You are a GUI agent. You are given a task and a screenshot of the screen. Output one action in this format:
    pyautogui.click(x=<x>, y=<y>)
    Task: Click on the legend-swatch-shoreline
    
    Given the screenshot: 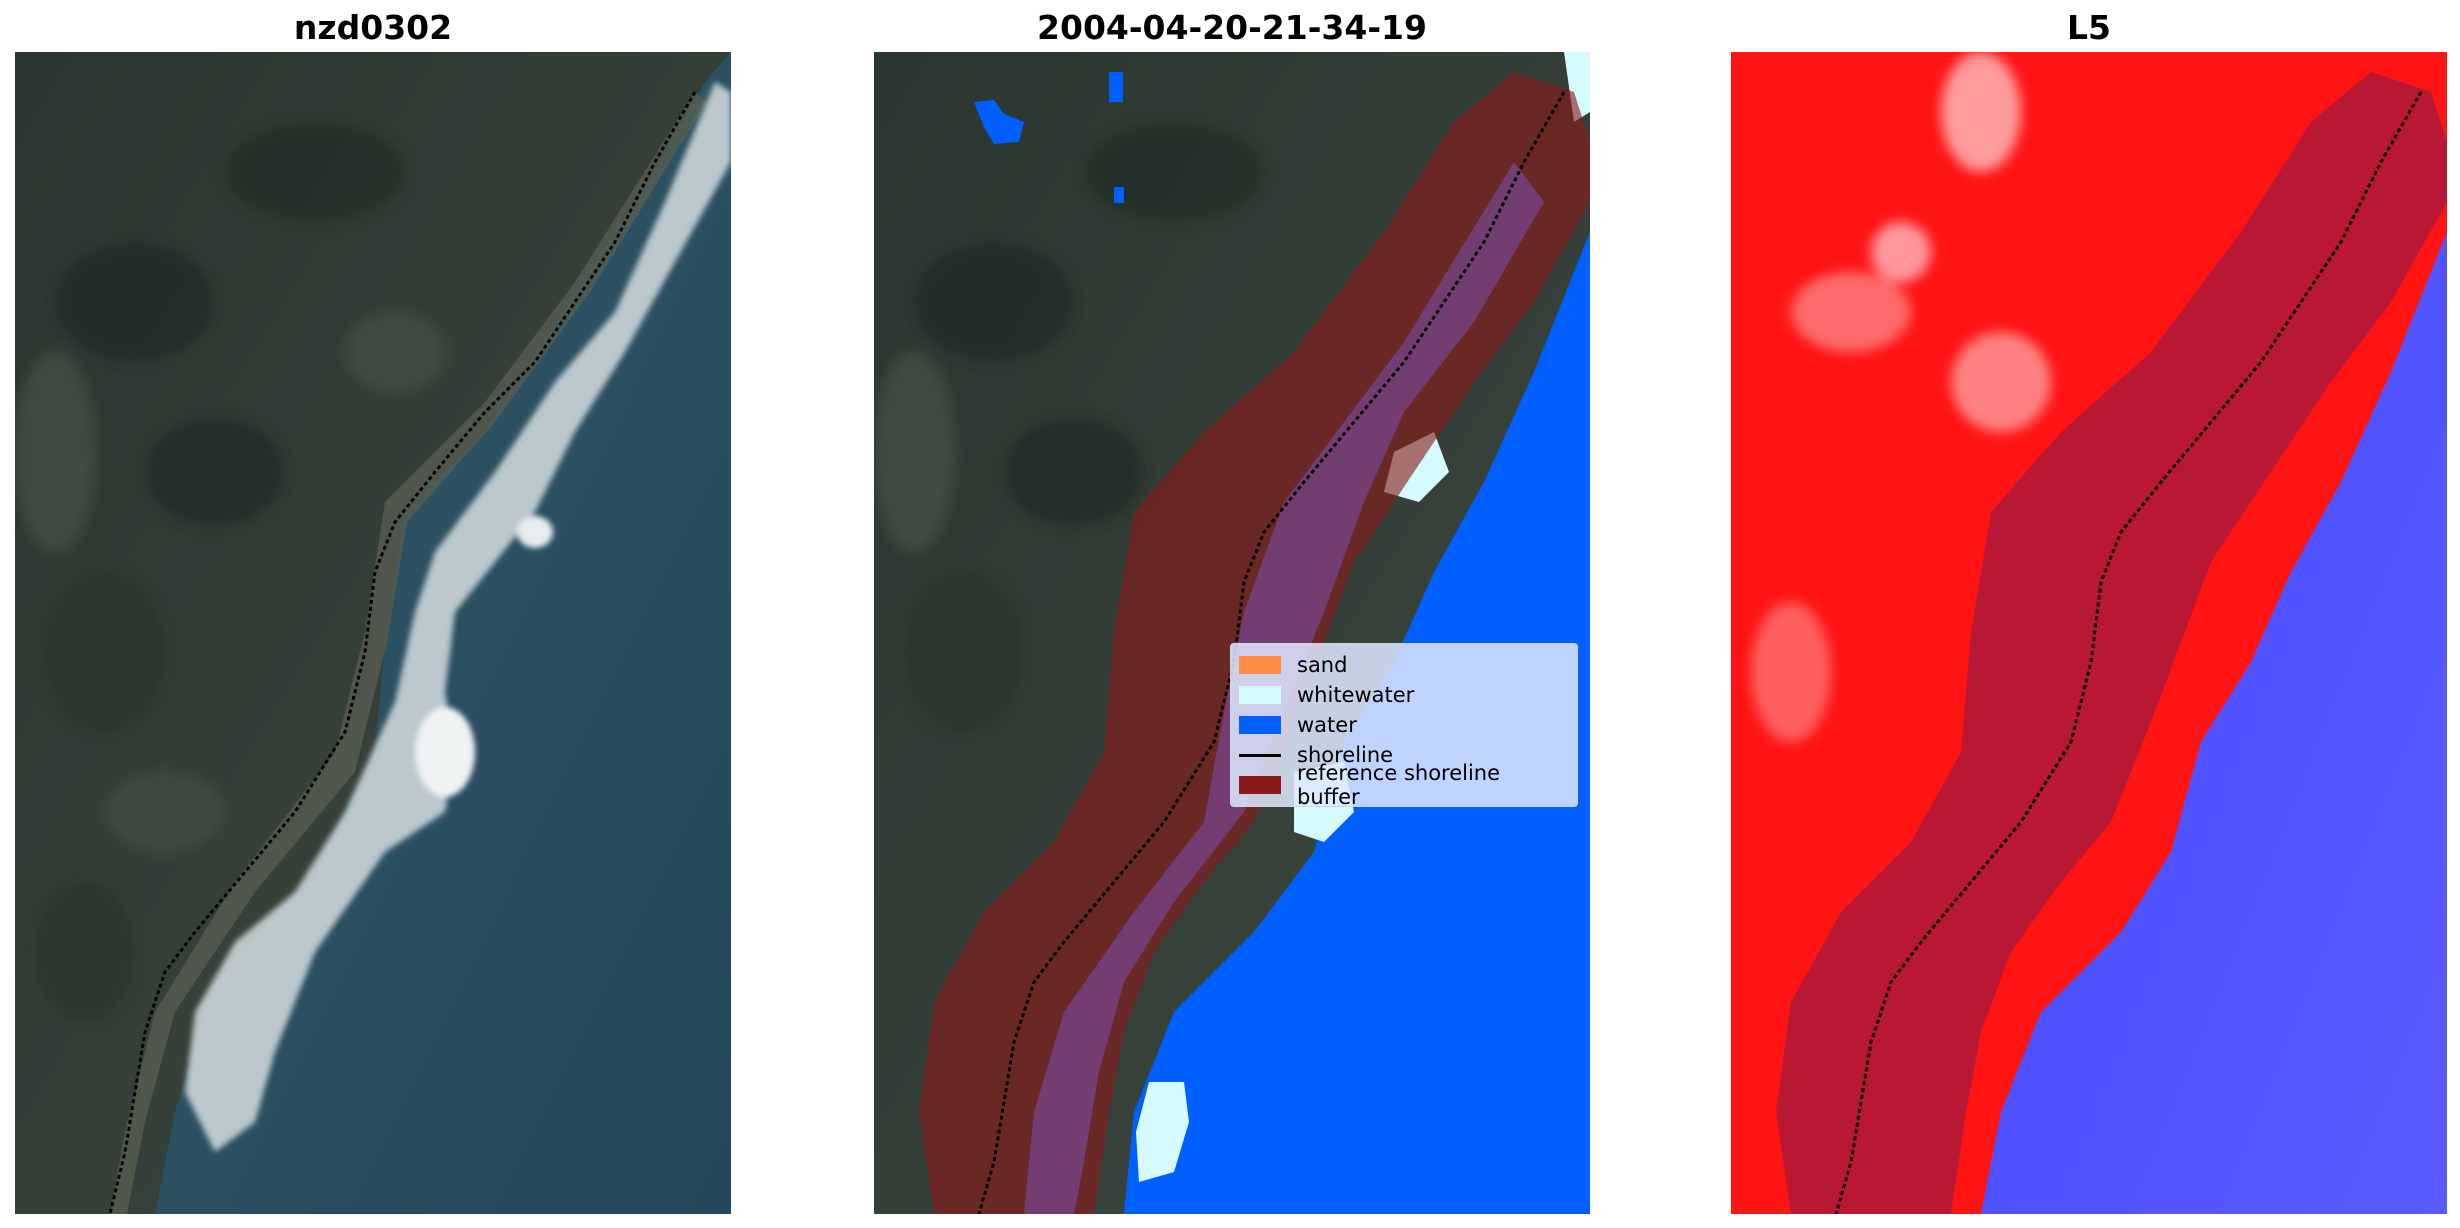 What is the action you would take?
    pyautogui.click(x=1260, y=755)
    